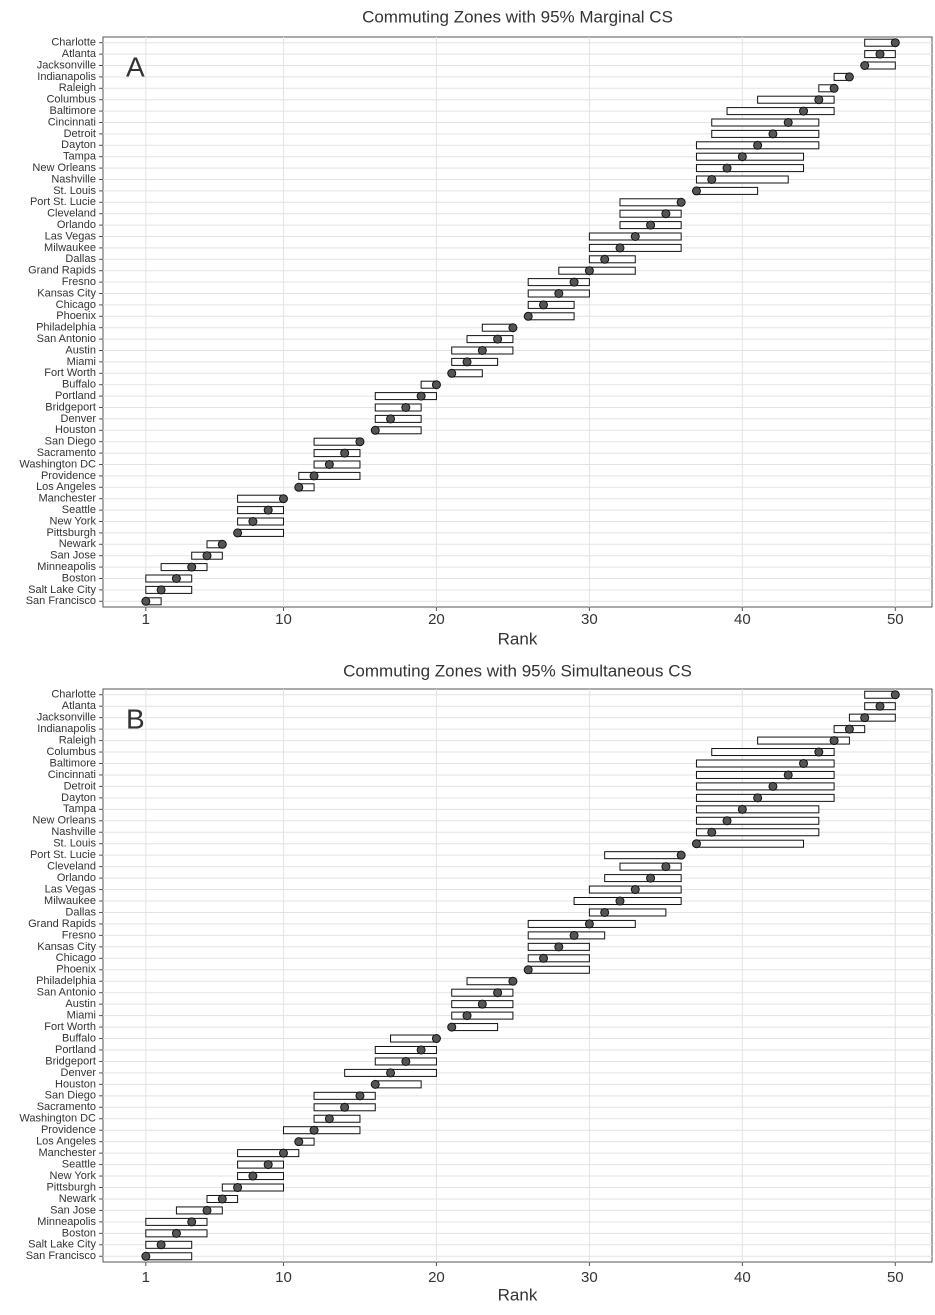  I want to click on y-tick-label: Nashville, so click(73, 179).